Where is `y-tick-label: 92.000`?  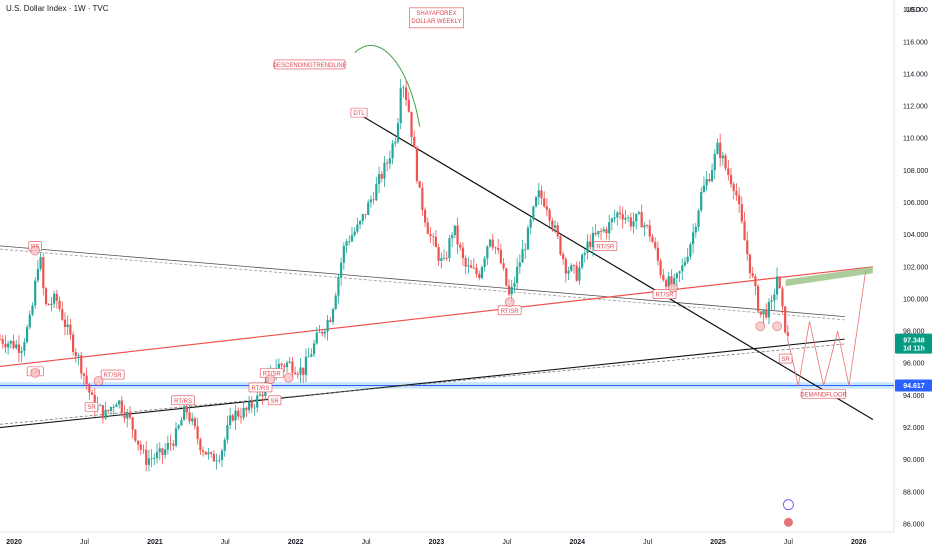 y-tick-label: 92.000 is located at coordinates (914, 428).